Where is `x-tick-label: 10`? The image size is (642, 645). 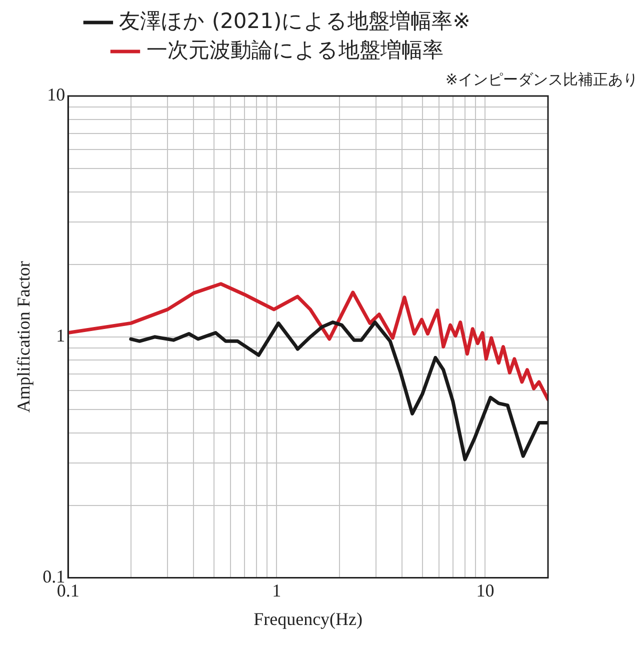
x-tick-label: 10 is located at coordinates (485, 590).